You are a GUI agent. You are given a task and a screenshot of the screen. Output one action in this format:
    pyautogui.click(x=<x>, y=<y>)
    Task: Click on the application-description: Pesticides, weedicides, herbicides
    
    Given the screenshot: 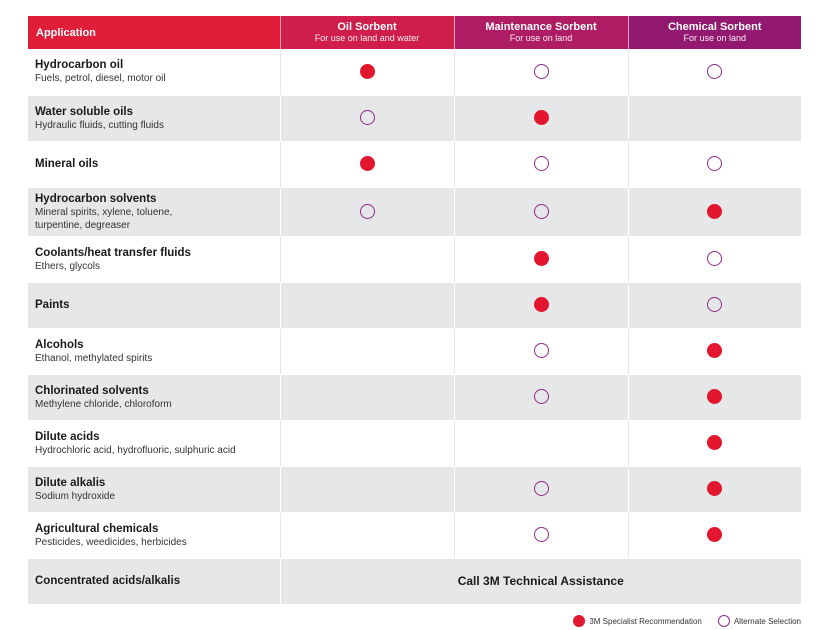 What is the action you would take?
    pyautogui.click(x=111, y=542)
    